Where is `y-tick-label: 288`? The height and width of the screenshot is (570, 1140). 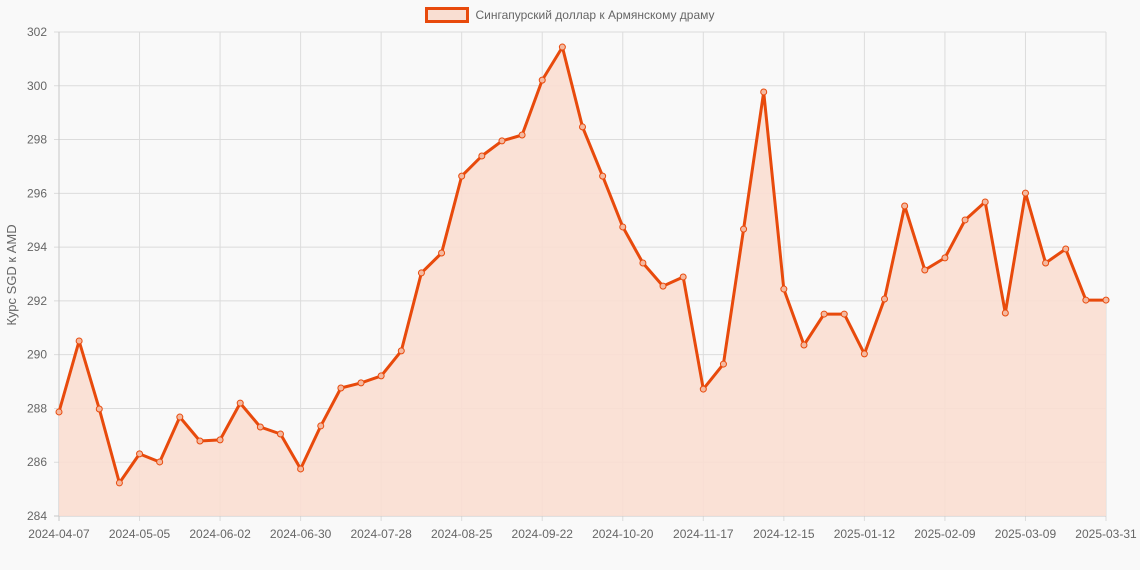
y-tick-label: 288 is located at coordinates (37, 408).